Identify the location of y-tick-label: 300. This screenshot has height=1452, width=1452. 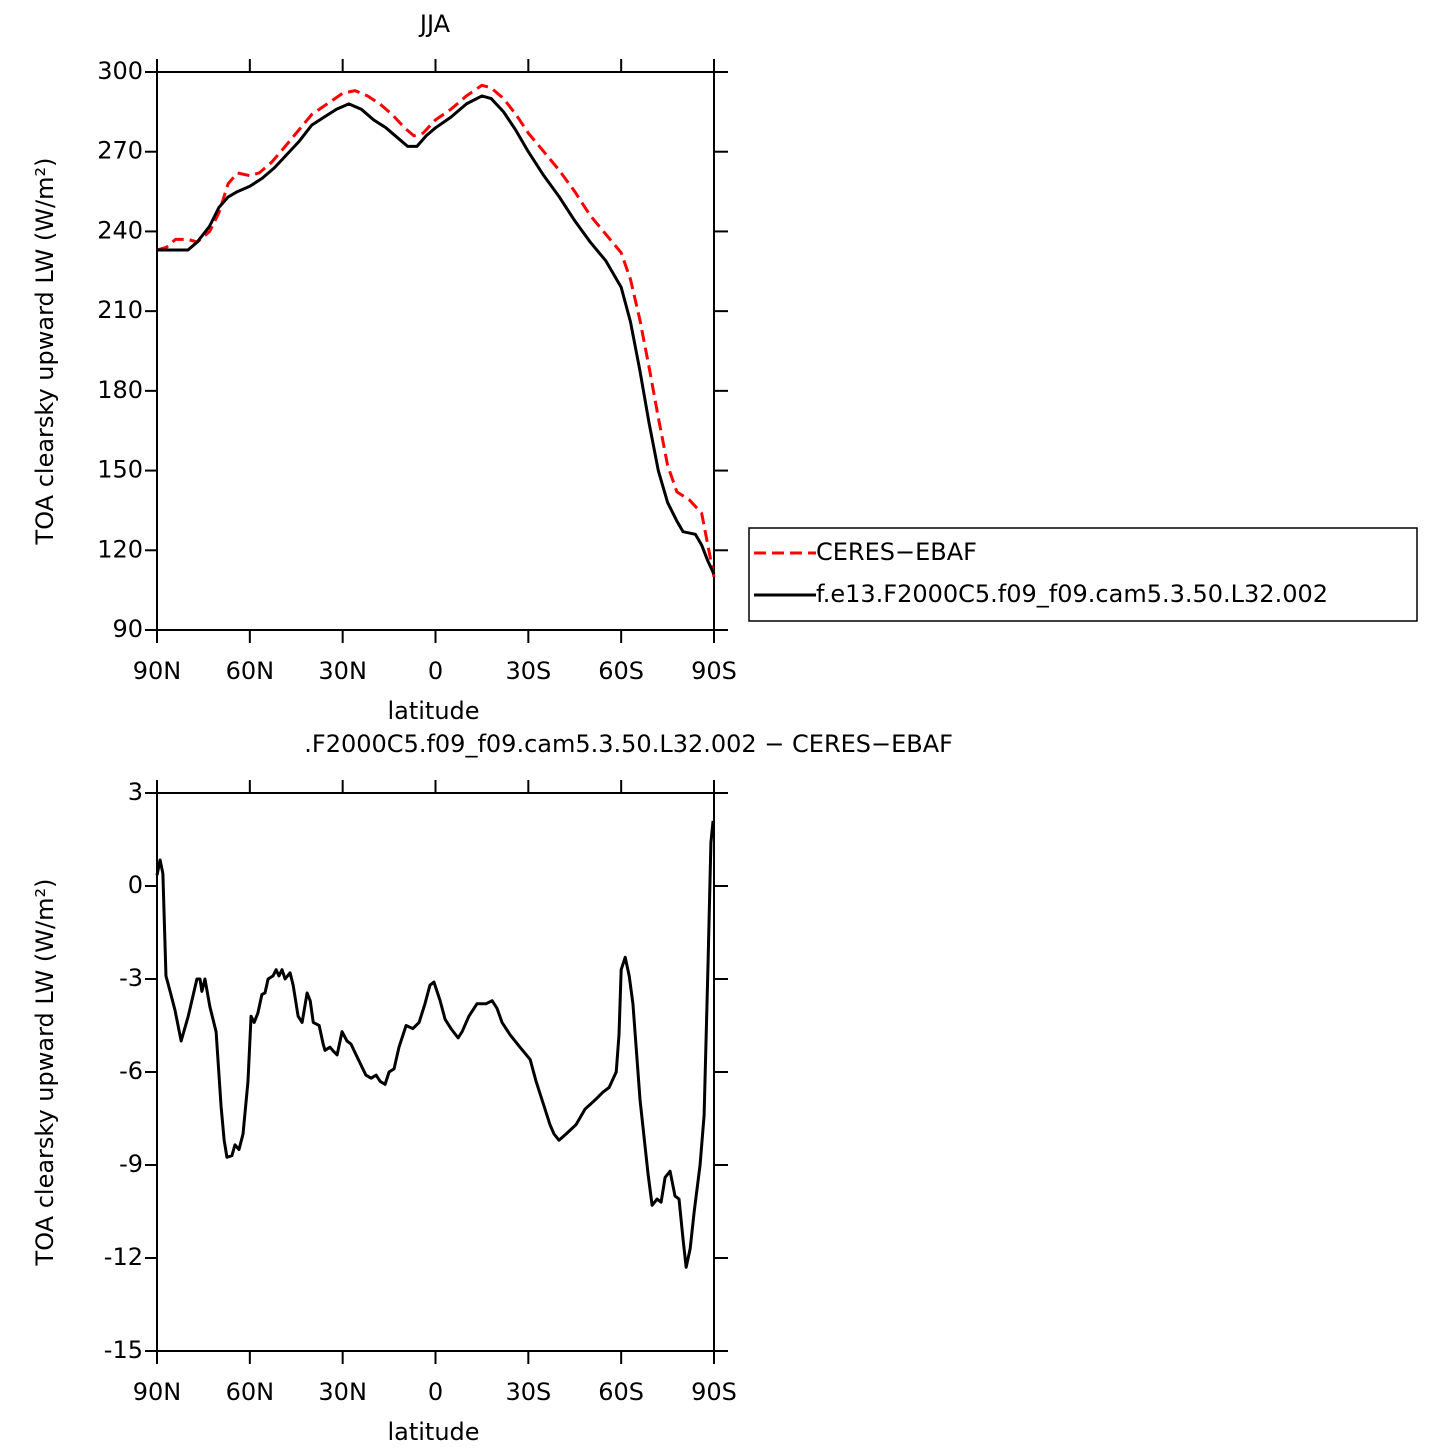
(120, 71).